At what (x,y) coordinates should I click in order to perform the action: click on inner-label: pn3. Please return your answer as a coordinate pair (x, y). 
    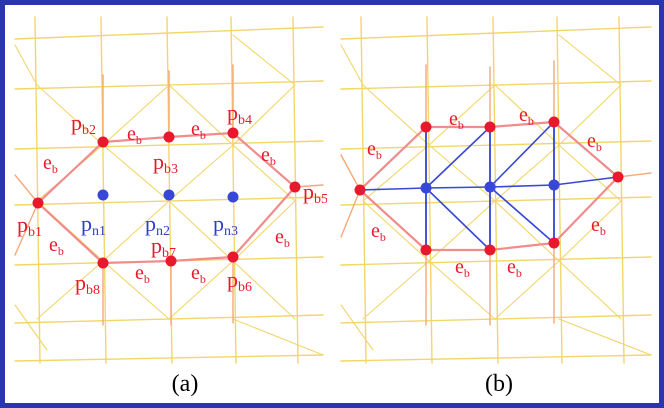
    Looking at the image, I should click on (225, 225).